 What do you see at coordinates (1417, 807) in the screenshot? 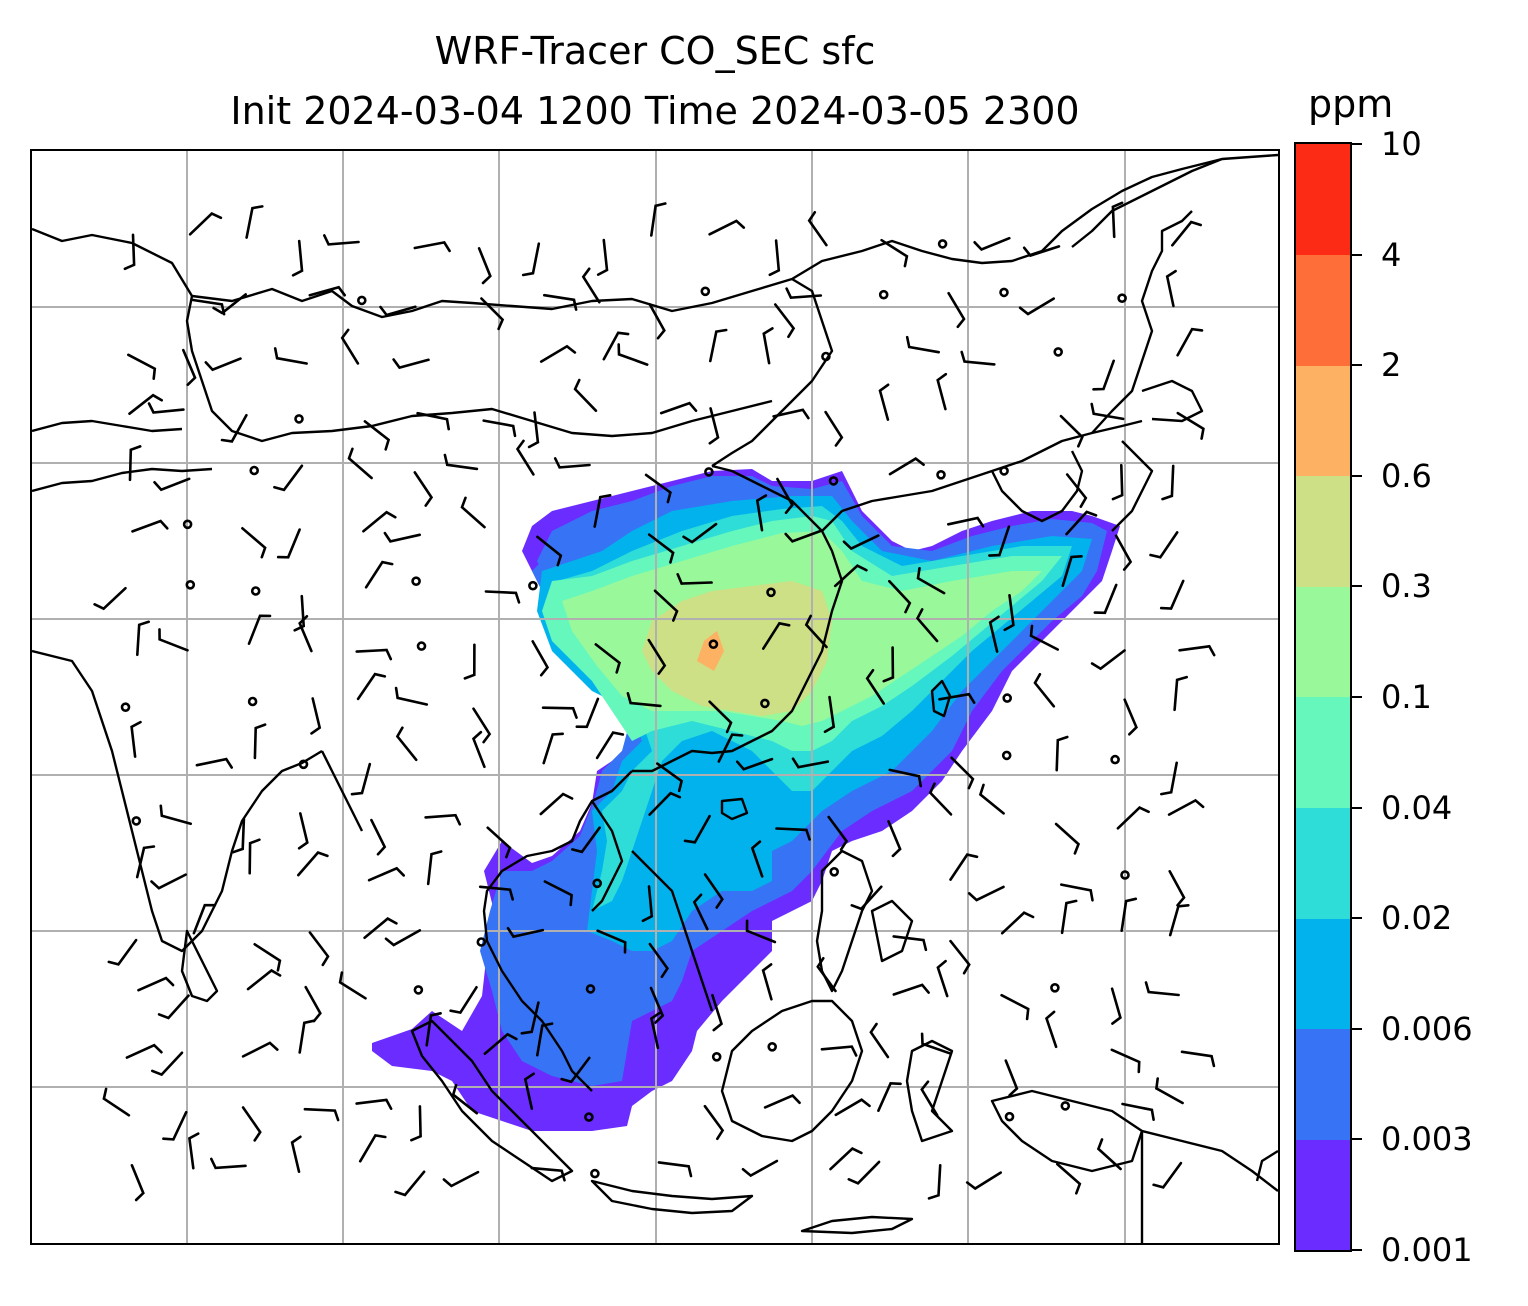
I see `colorbar-tick-label: 0.04` at bounding box center [1417, 807].